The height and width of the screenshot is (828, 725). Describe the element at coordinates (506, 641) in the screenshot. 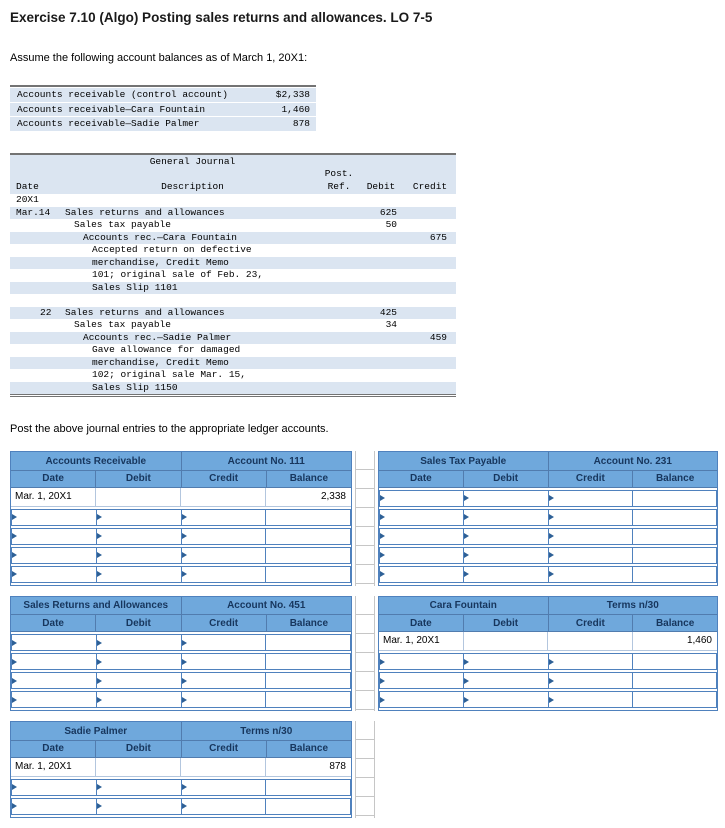

I see `opening-debit` at that location.